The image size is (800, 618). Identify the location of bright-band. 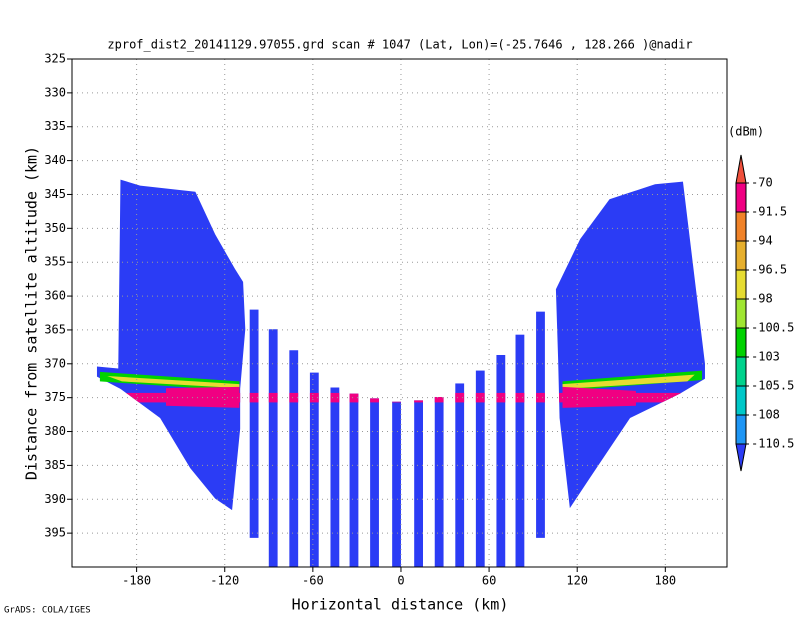
(400, 397).